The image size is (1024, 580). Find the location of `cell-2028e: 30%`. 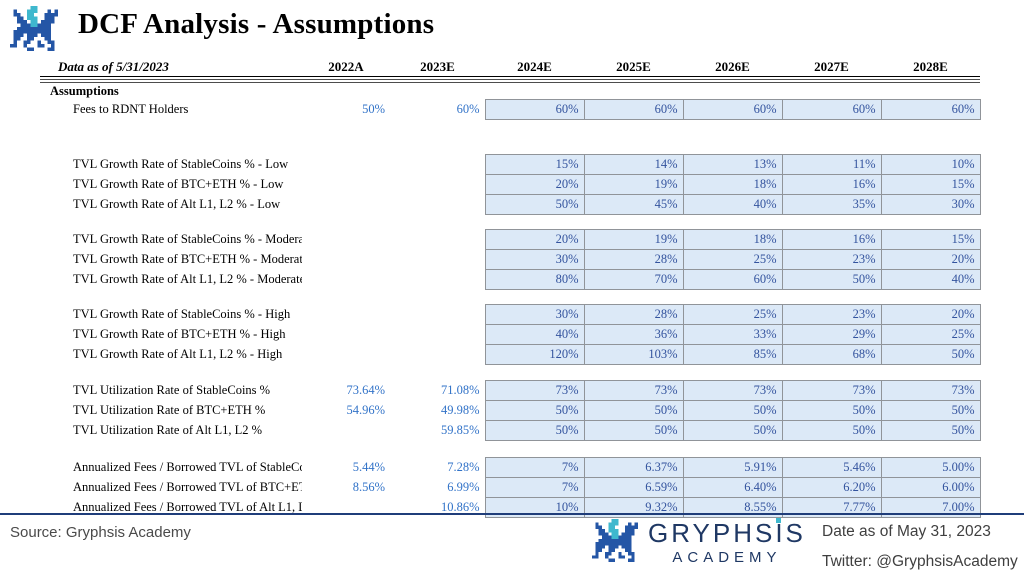

cell-2028e: 30% is located at coordinates (930, 204).